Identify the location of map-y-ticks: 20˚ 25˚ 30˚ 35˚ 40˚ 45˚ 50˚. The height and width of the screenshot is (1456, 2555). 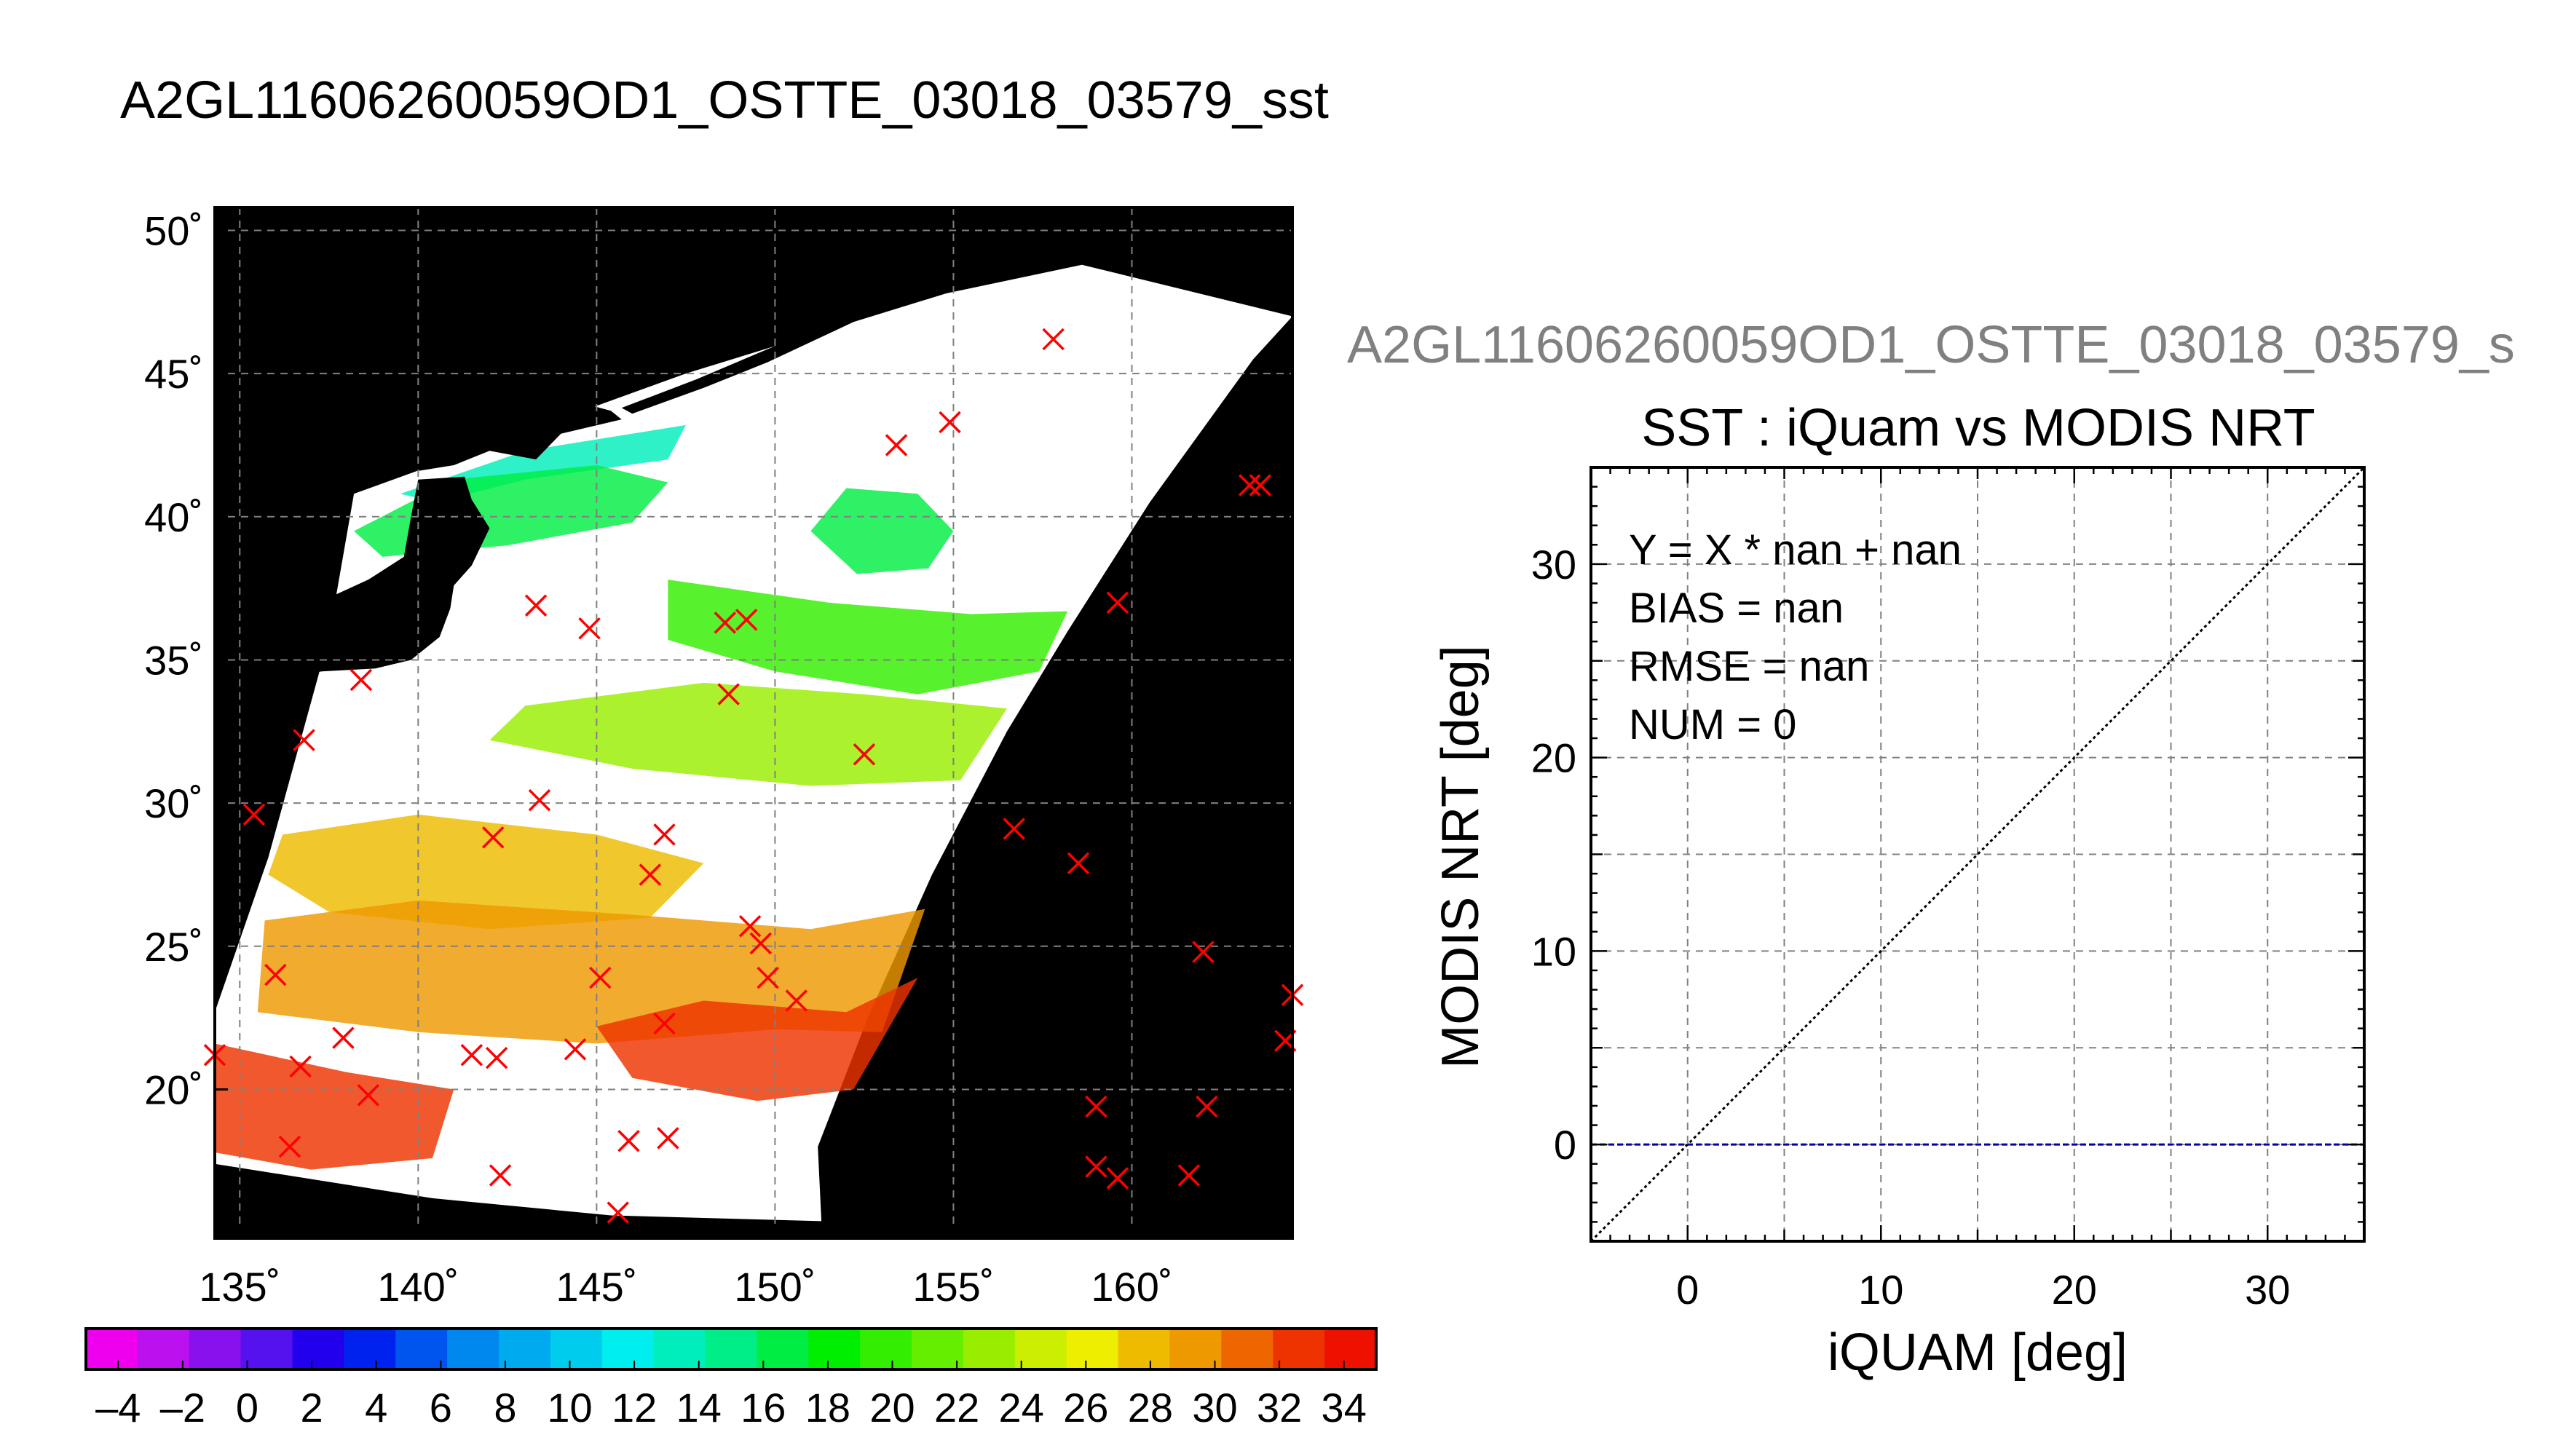
(186, 659).